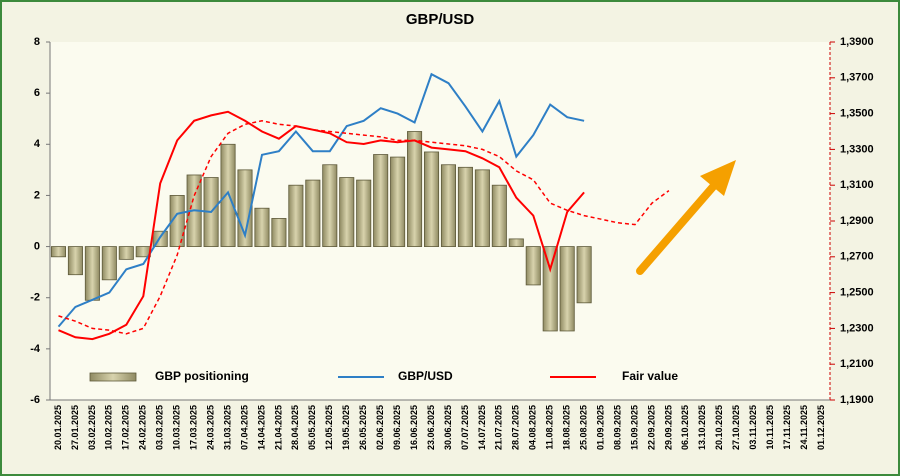  What do you see at coordinates (482, 427) in the screenshot?
I see `x-tick-label: 14.07.2025` at bounding box center [482, 427].